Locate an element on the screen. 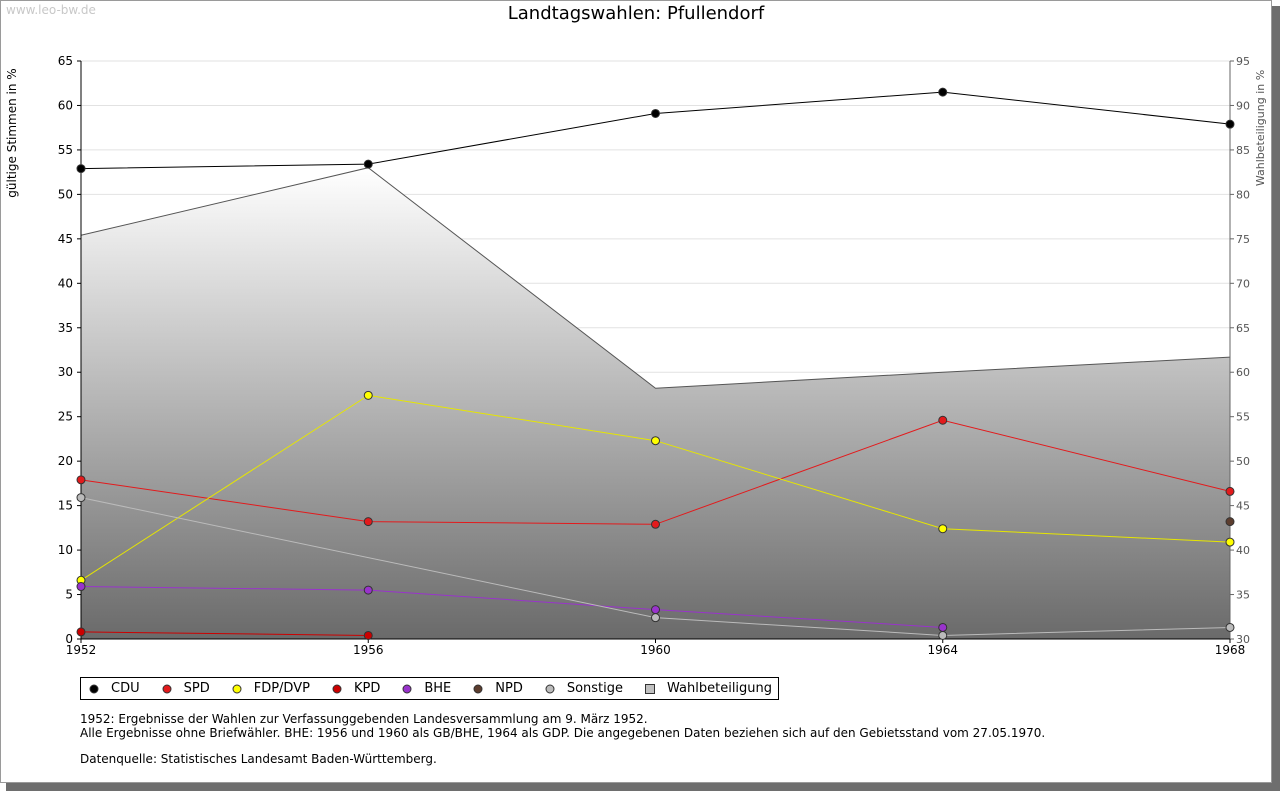  watermark: www.leo-bw.de is located at coordinates (51, 10).